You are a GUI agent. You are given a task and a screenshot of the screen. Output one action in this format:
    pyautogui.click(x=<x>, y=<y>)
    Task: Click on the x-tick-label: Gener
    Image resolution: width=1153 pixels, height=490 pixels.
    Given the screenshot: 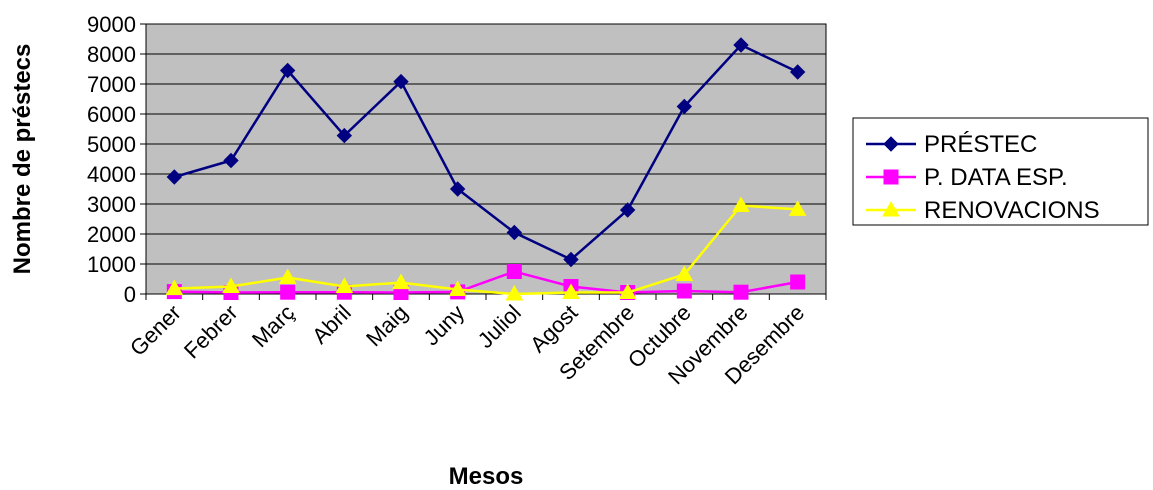 What is the action you would take?
    pyautogui.click(x=155, y=330)
    